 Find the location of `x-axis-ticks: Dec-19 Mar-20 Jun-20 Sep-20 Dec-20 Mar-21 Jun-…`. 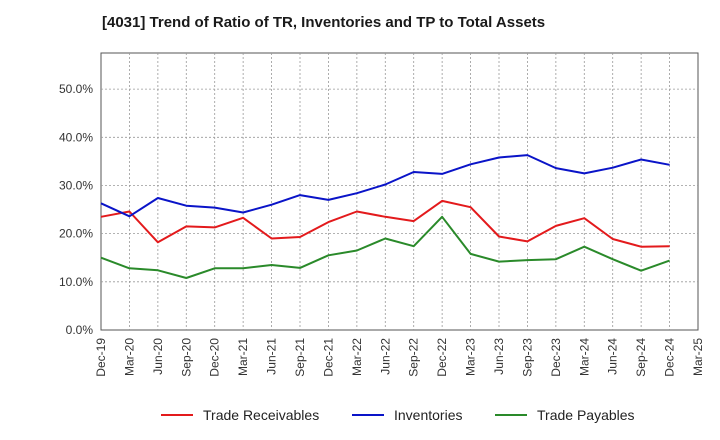

x-axis-ticks: Dec-19 Mar-20 Jun-20 Sep-20 Dec-20 Mar-21 Jun-… is located at coordinates (399, 357).